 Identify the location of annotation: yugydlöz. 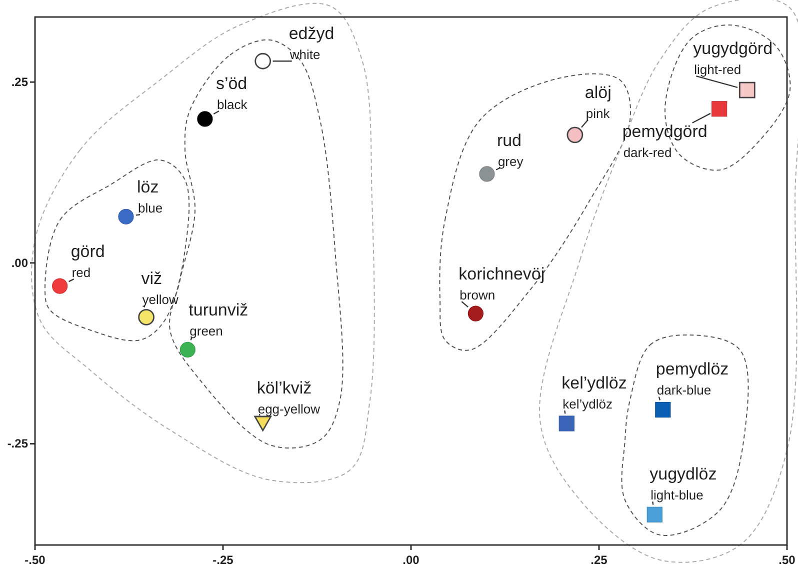
(683, 474).